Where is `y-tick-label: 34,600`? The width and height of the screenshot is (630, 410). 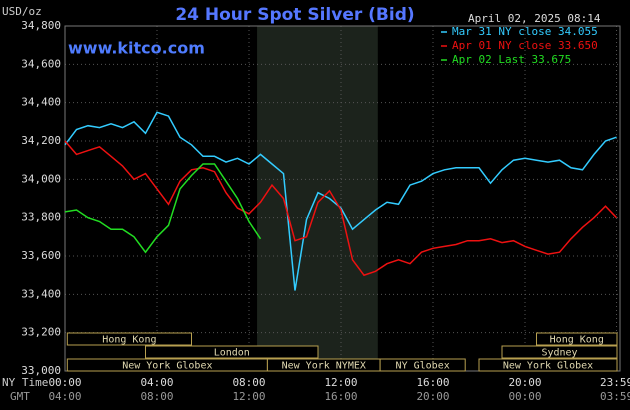
y-tick-label: 34,600 is located at coordinates (41, 63).